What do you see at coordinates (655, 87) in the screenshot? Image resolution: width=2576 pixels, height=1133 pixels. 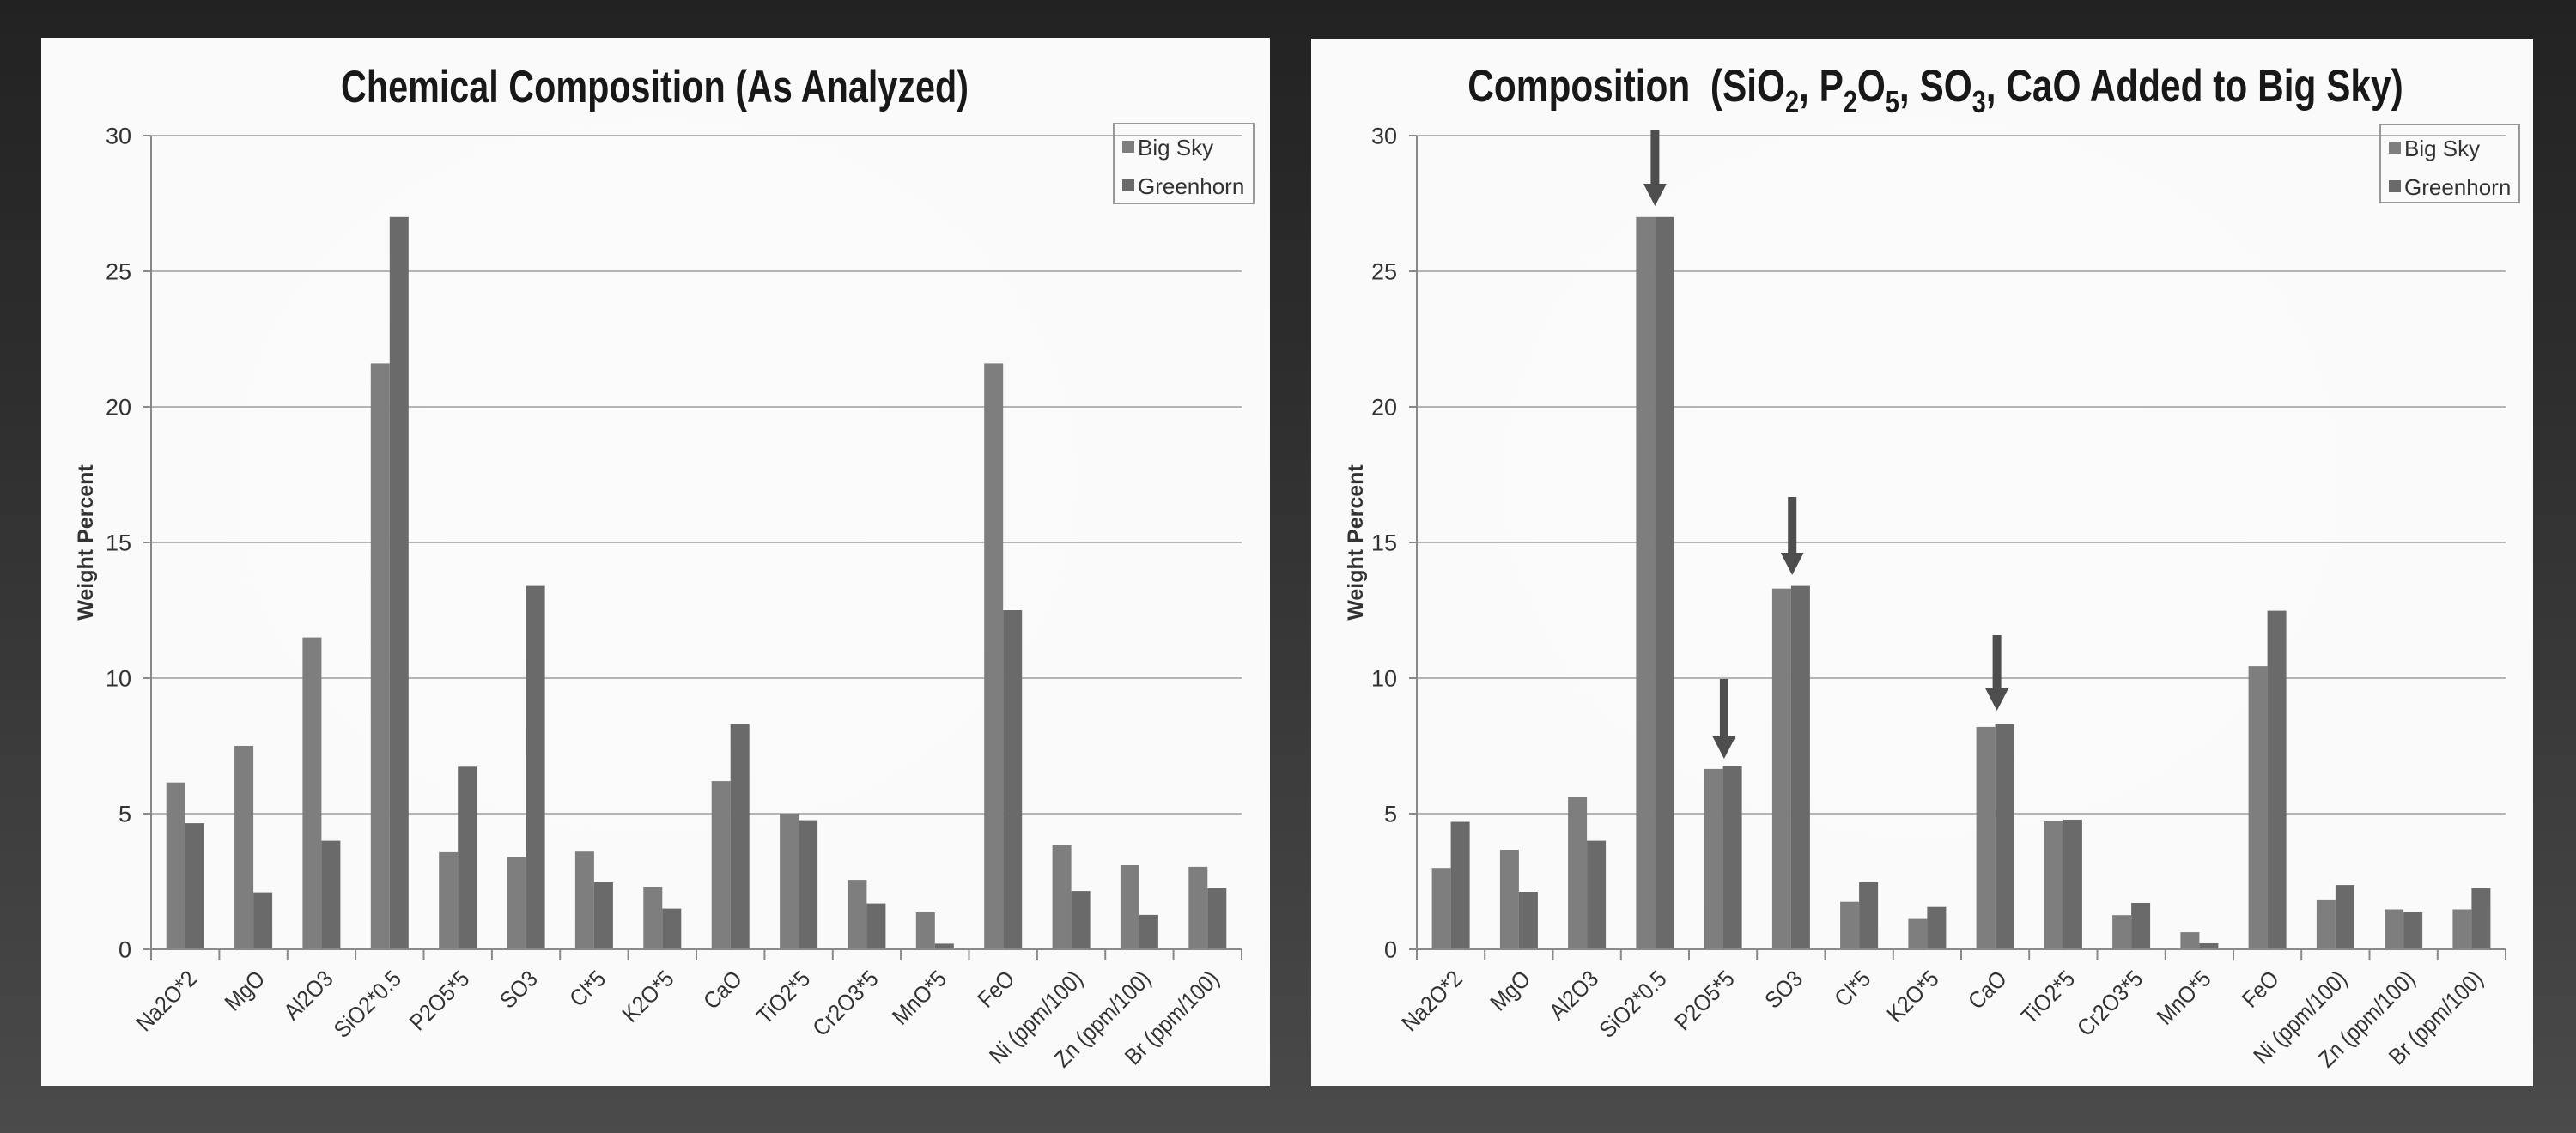 I see `svg-text:Chemical Composition (As Analy: Chemical Composition (As Analyzed)` at bounding box center [655, 87].